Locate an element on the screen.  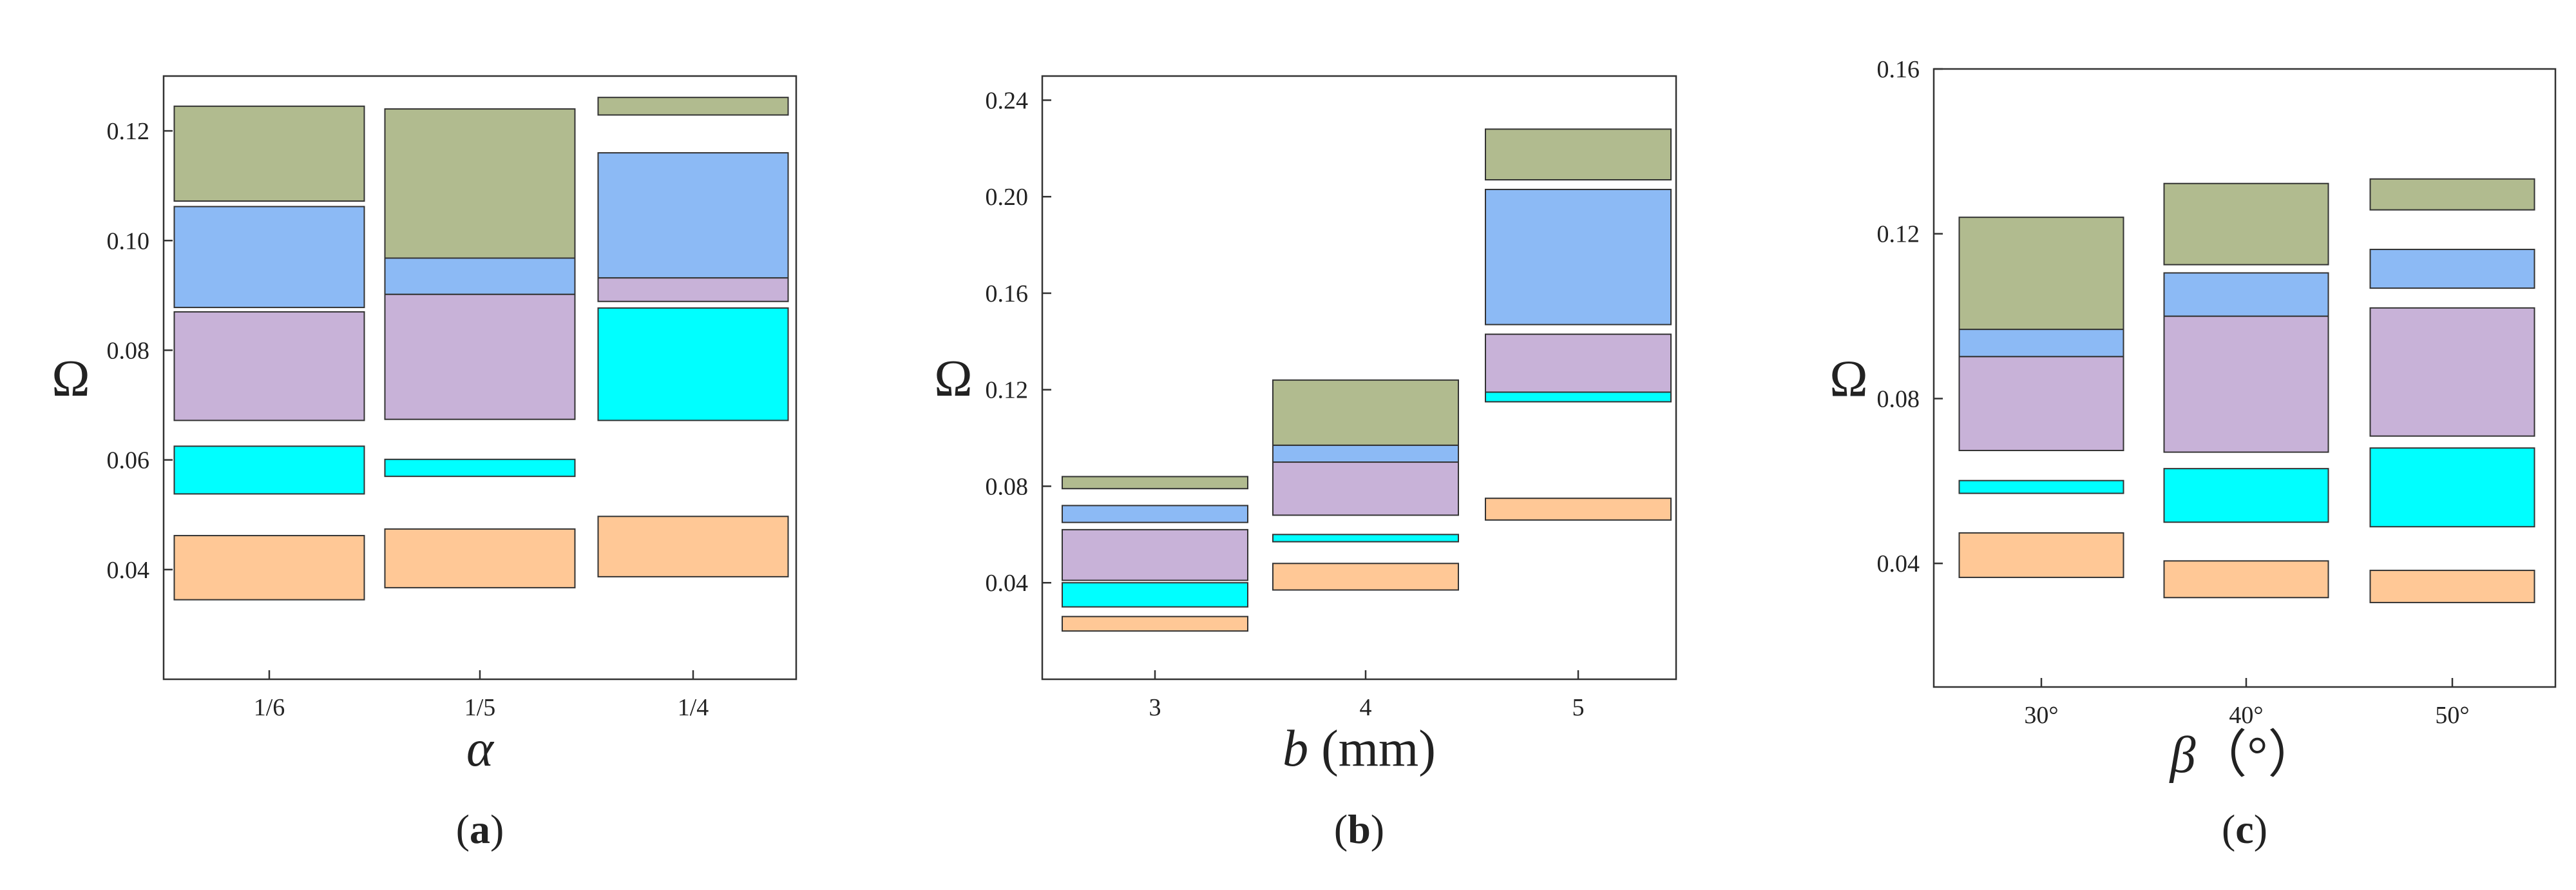
bar-c-0-blue is located at coordinates (2041, 343).